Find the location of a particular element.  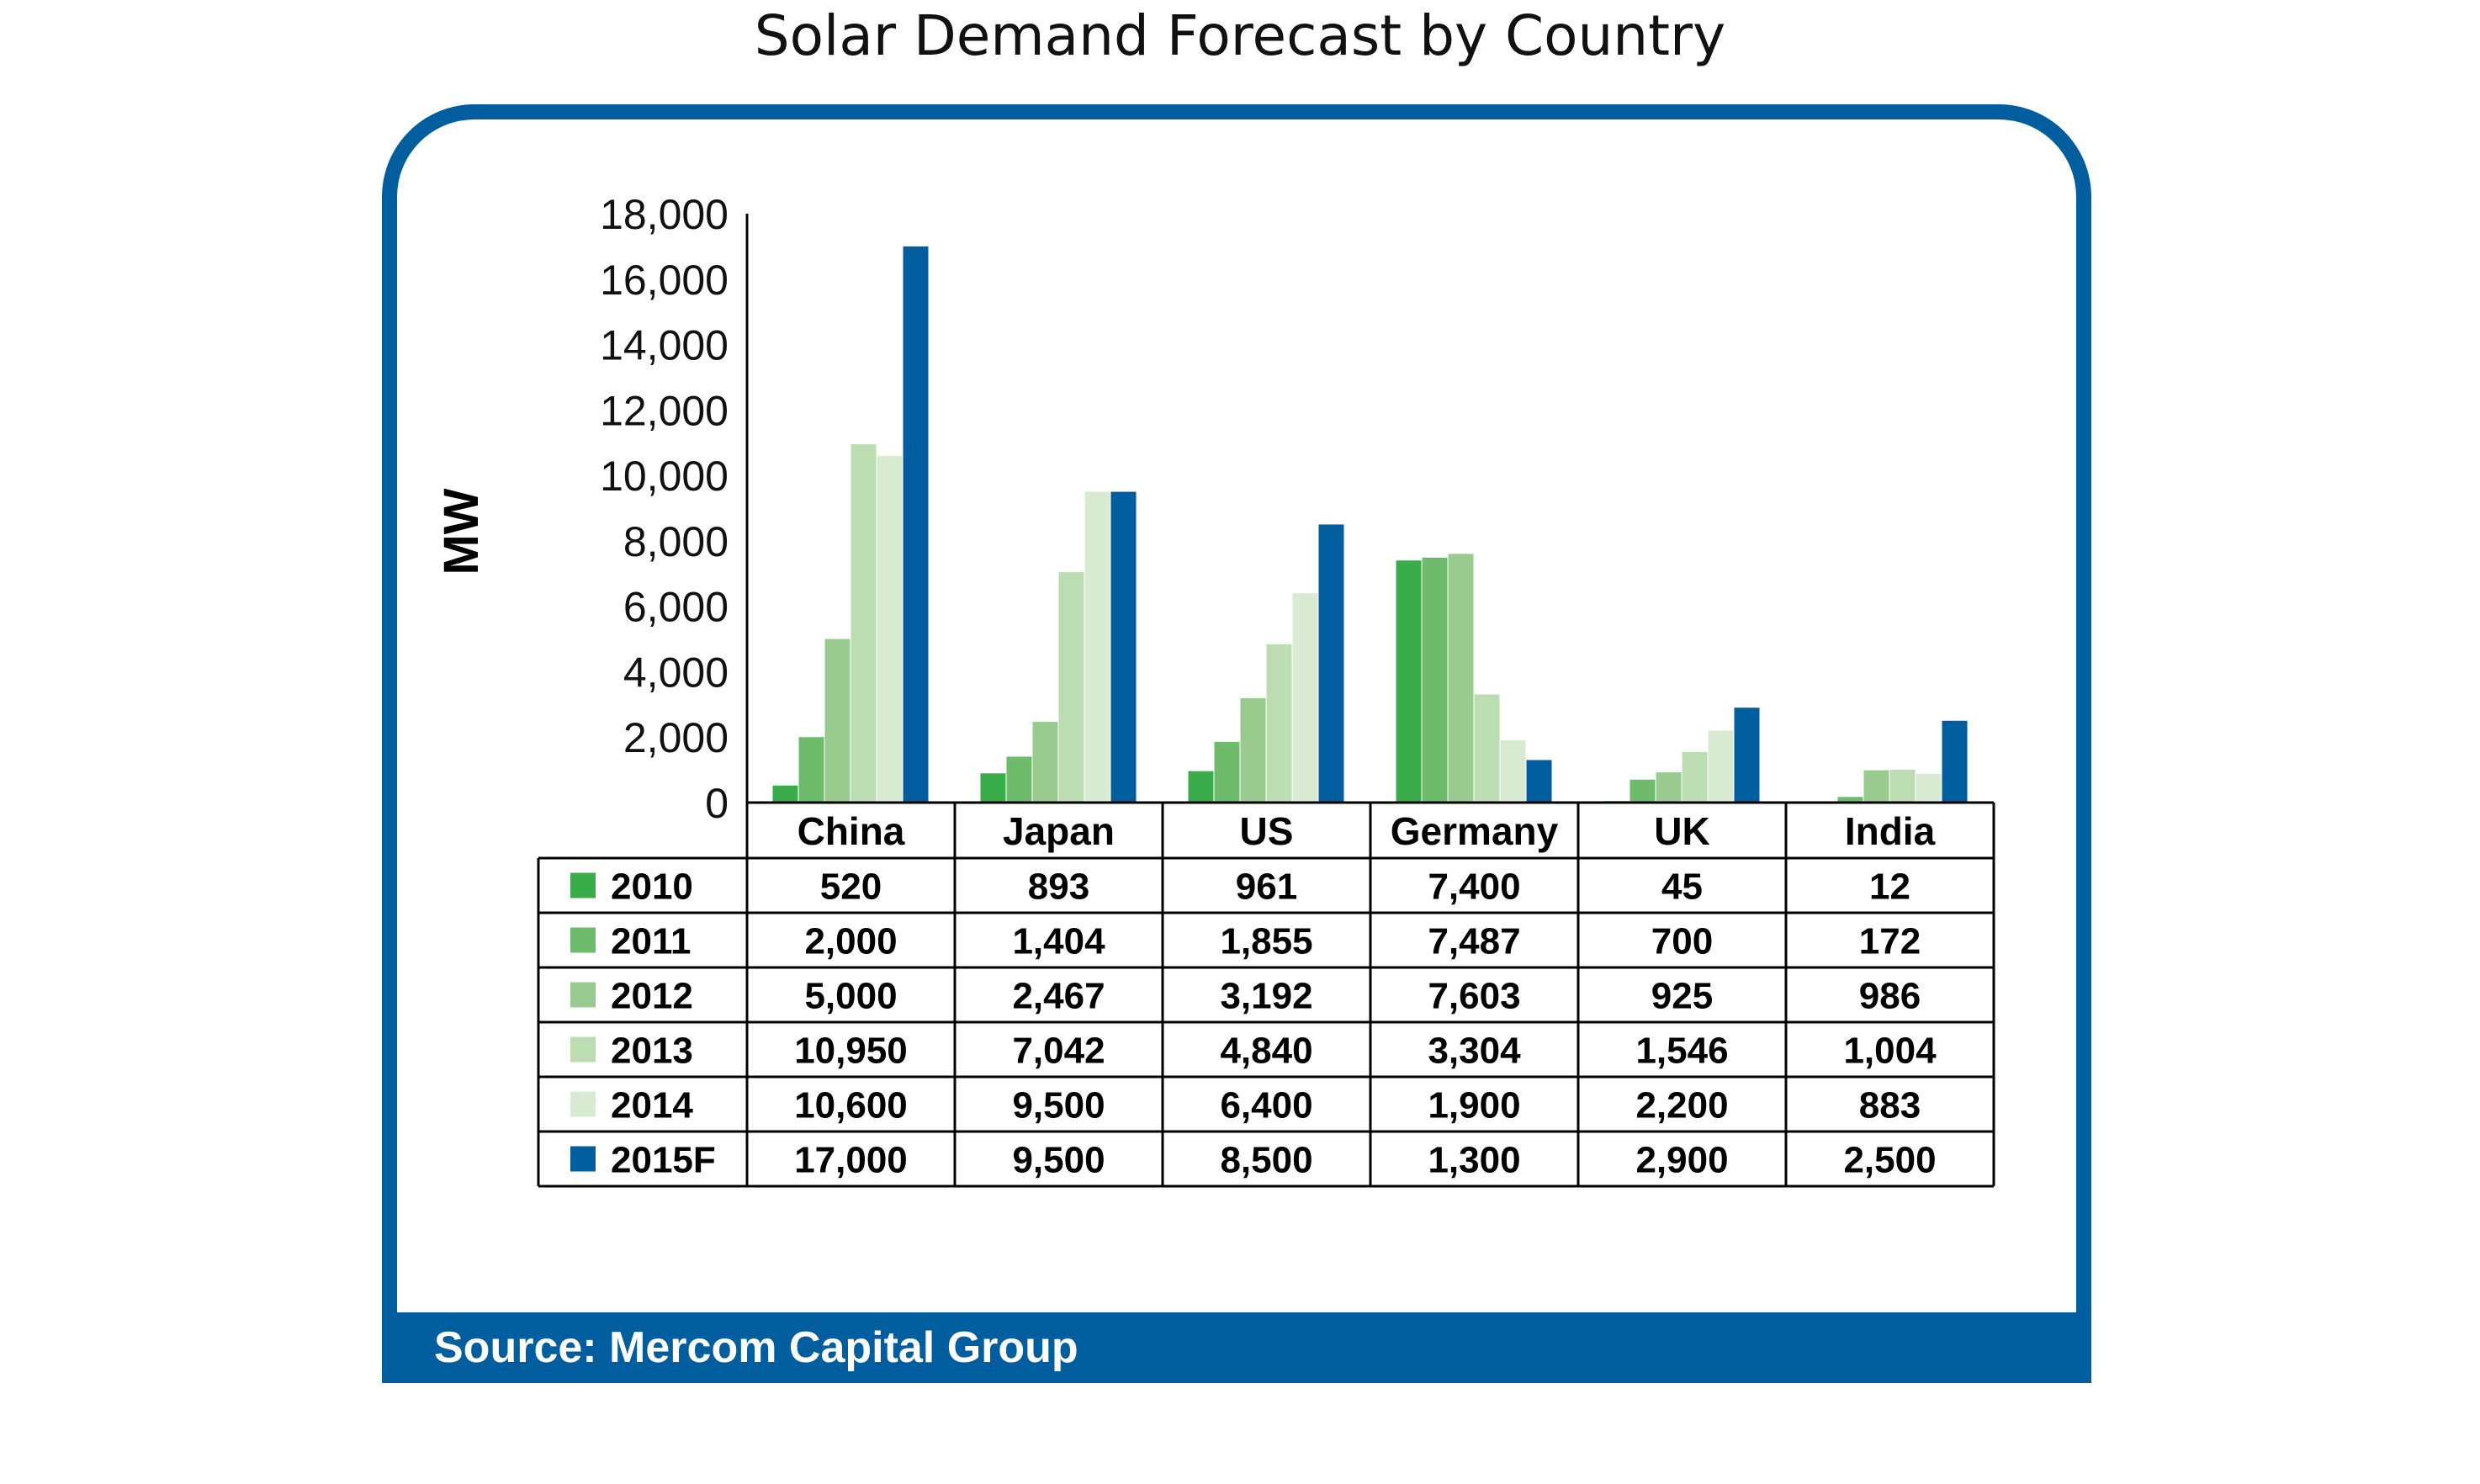

source-text: Source: Mercom Capital Group is located at coordinates (756, 1347).